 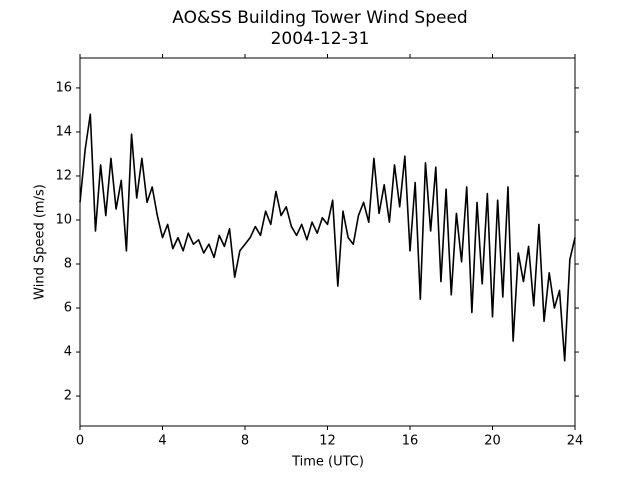 I want to click on x-tick-label: 4, so click(x=162, y=441).